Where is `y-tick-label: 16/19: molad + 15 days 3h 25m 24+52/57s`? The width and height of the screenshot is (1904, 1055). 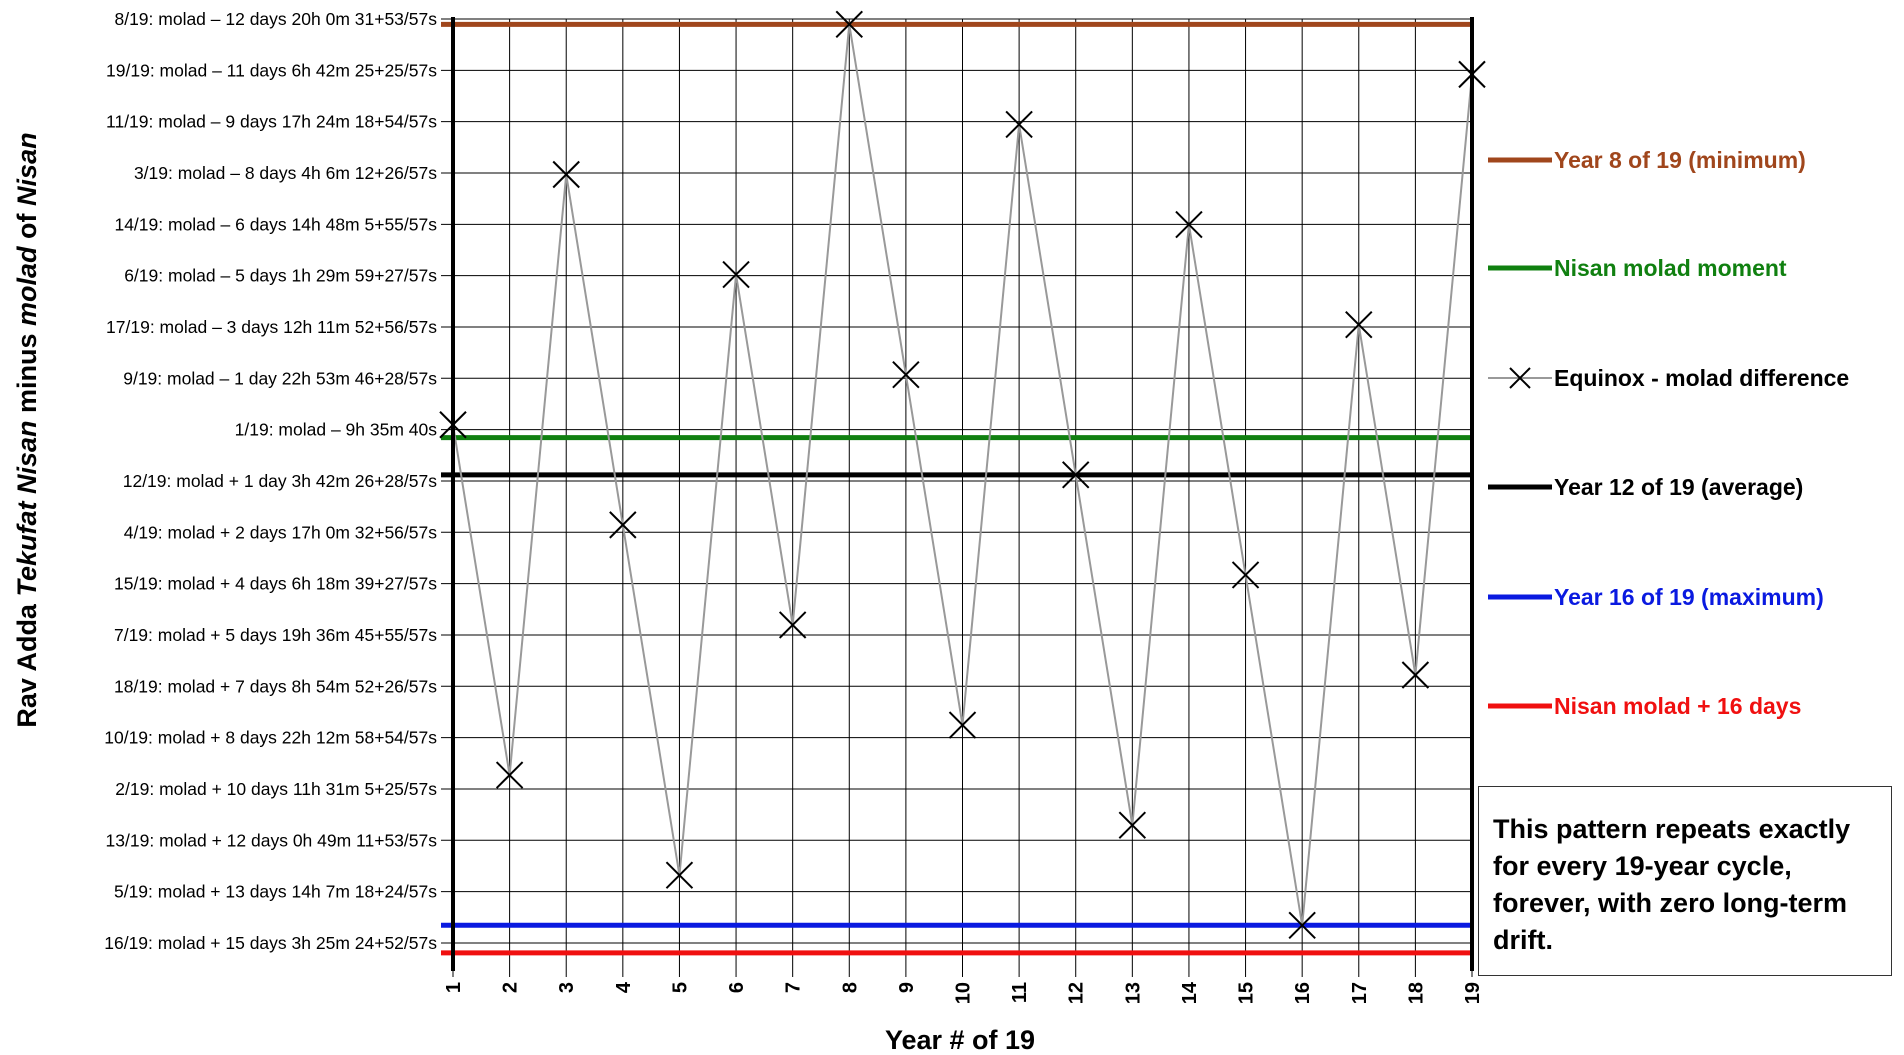
y-tick-label: 16/19: molad + 15 days 3h 25m 24+52/57s is located at coordinates (270, 943).